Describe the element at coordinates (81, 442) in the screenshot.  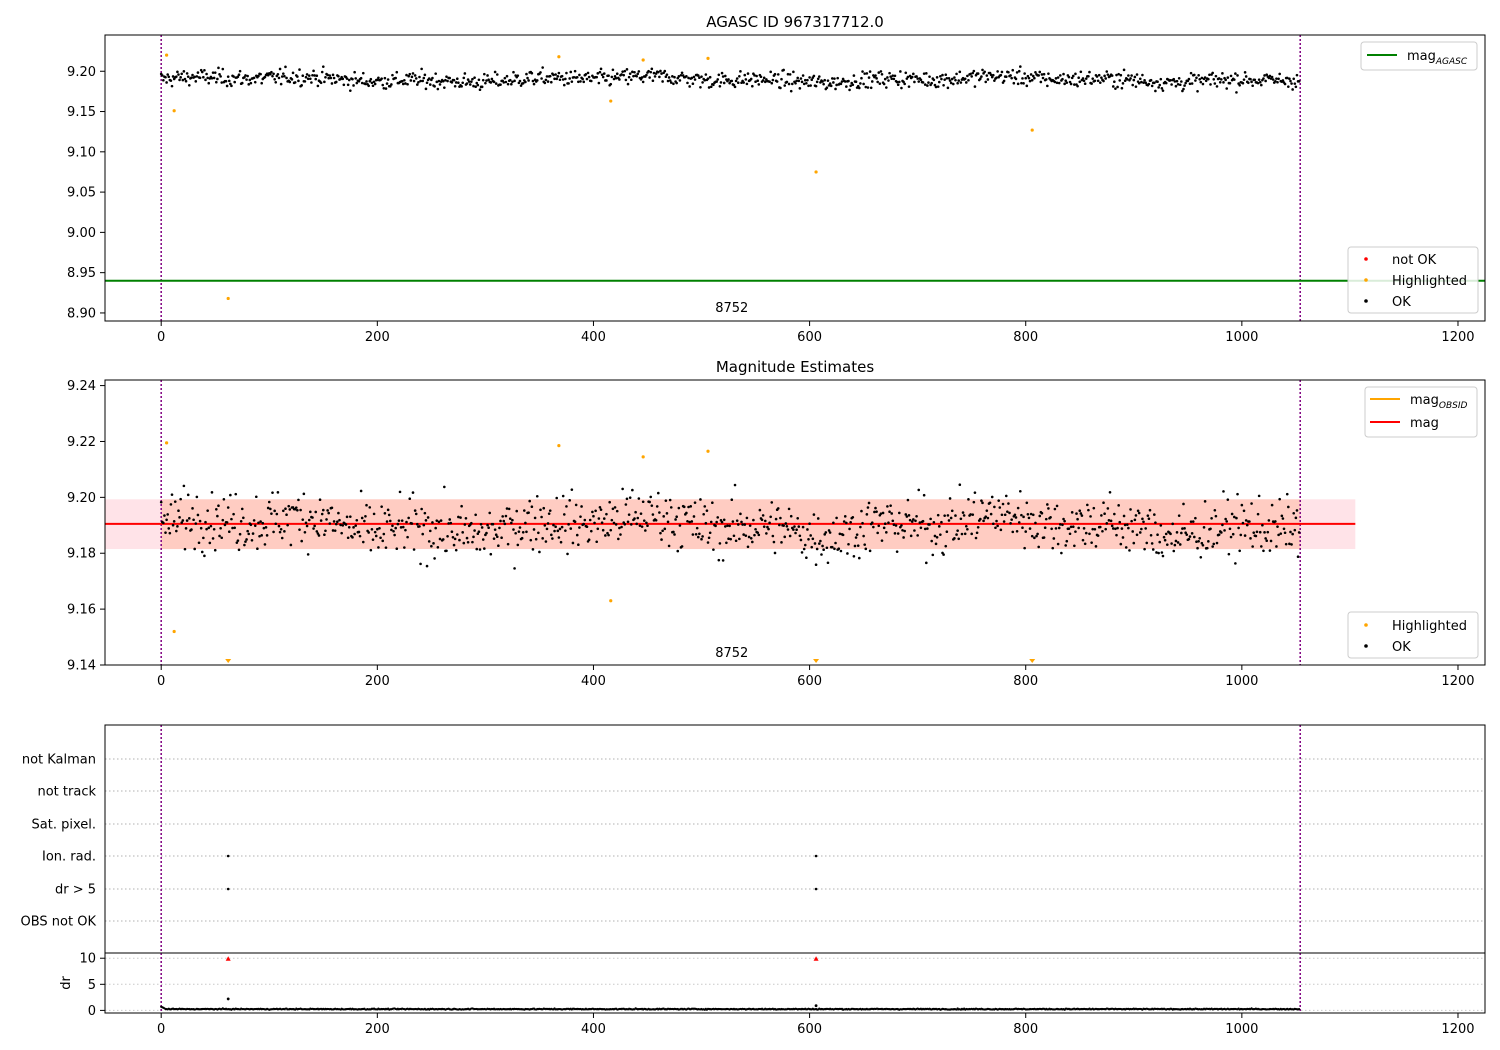
I see `estimates-ytick-label: 9.22` at that location.